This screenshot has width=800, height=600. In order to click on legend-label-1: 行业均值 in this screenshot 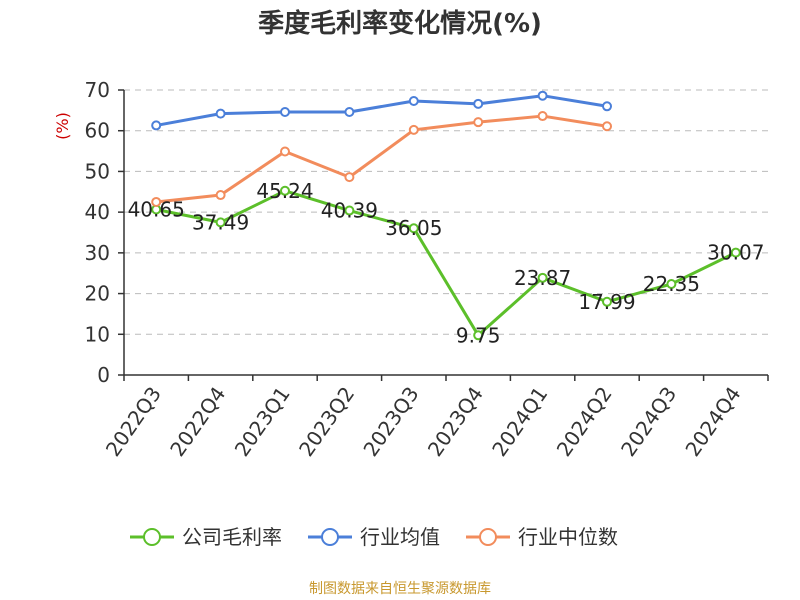, I will do `click(400, 537)`.